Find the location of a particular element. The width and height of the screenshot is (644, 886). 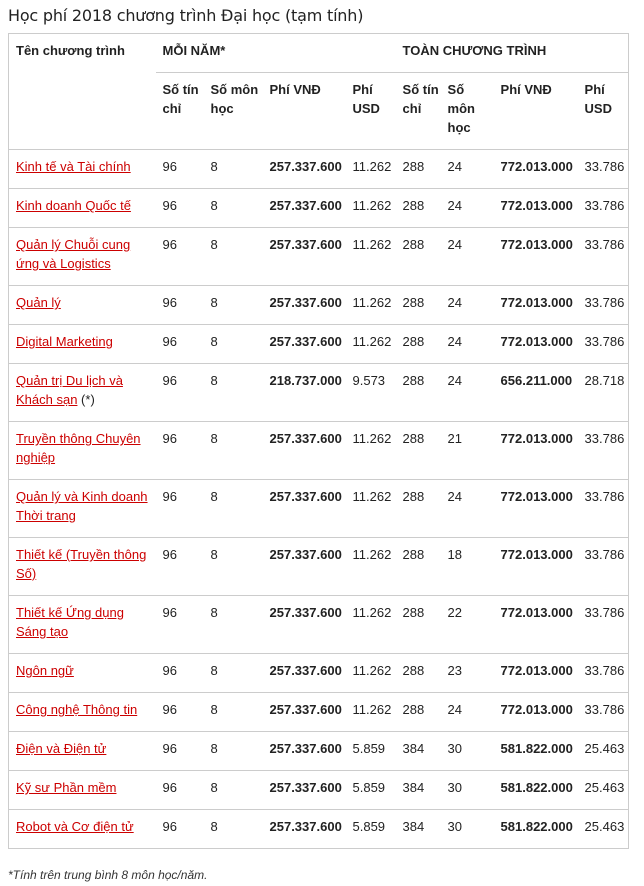

value-cell: 384 is located at coordinates (418, 829).